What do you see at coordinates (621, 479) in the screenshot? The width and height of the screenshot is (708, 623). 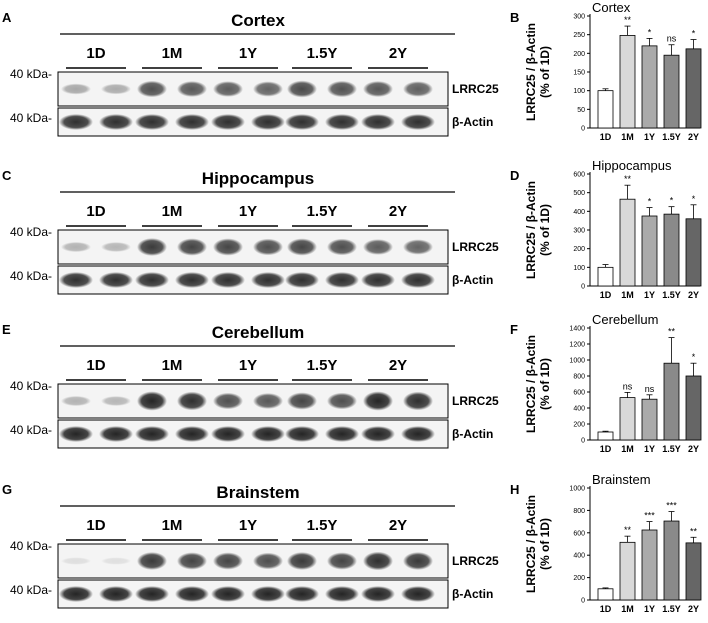 I see `chart-title: Brainstem` at bounding box center [621, 479].